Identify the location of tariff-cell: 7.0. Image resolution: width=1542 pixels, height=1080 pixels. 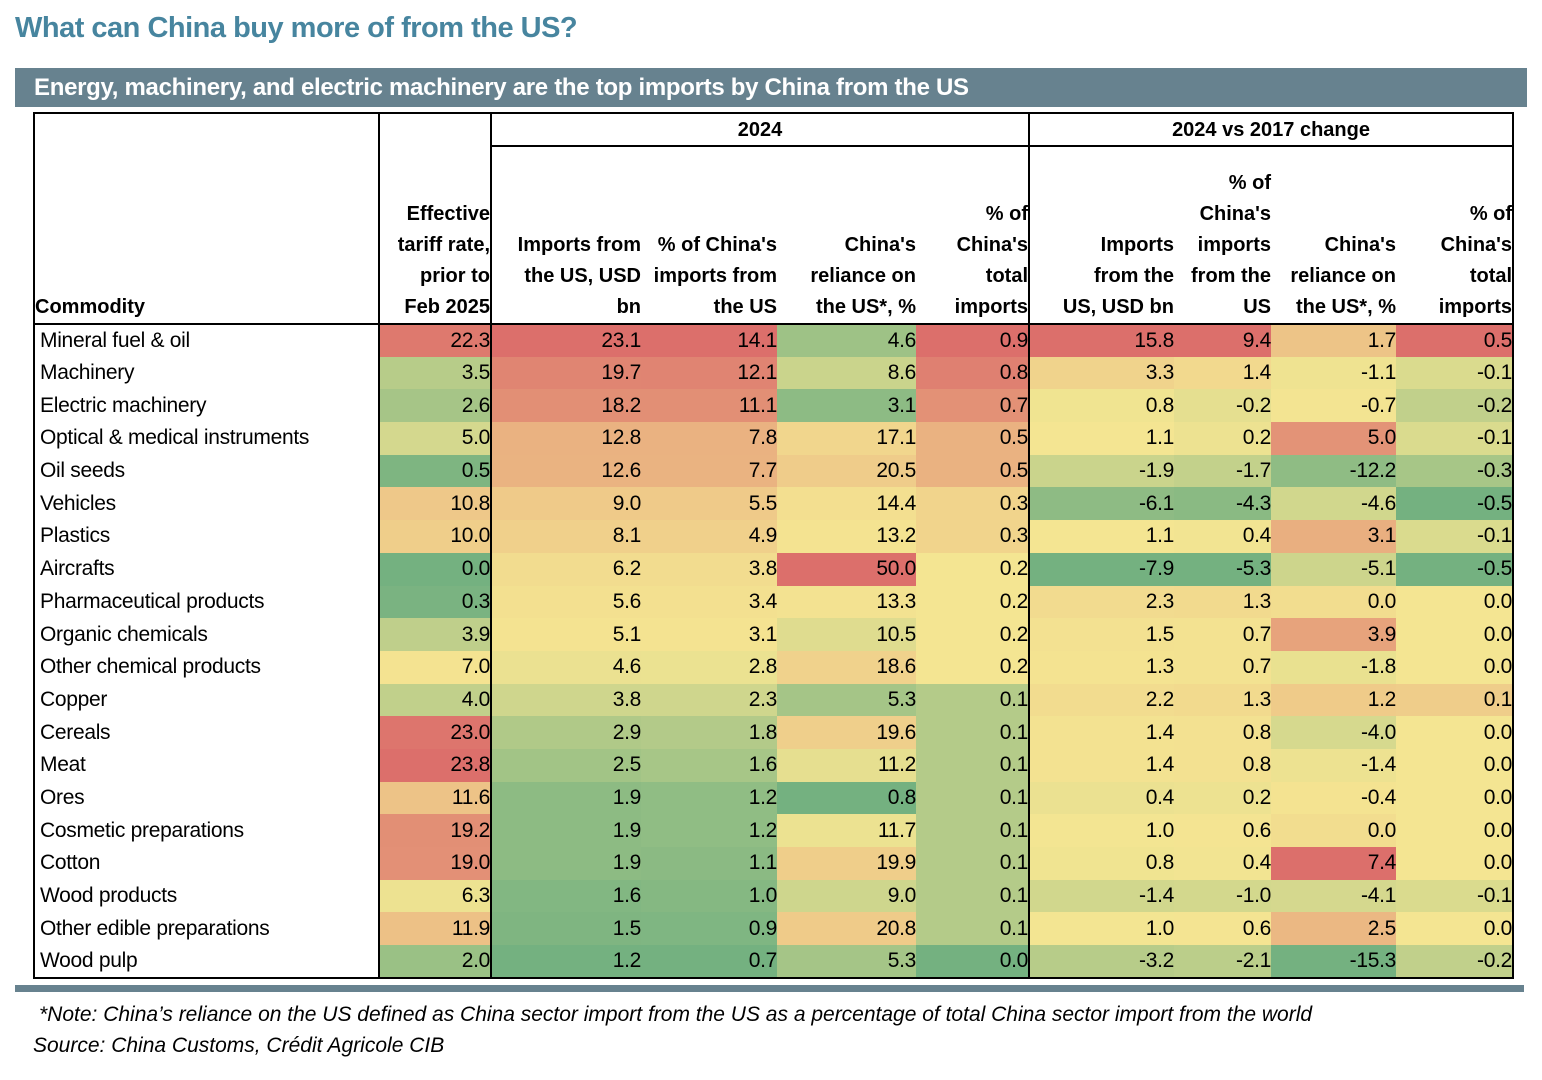
(434, 667).